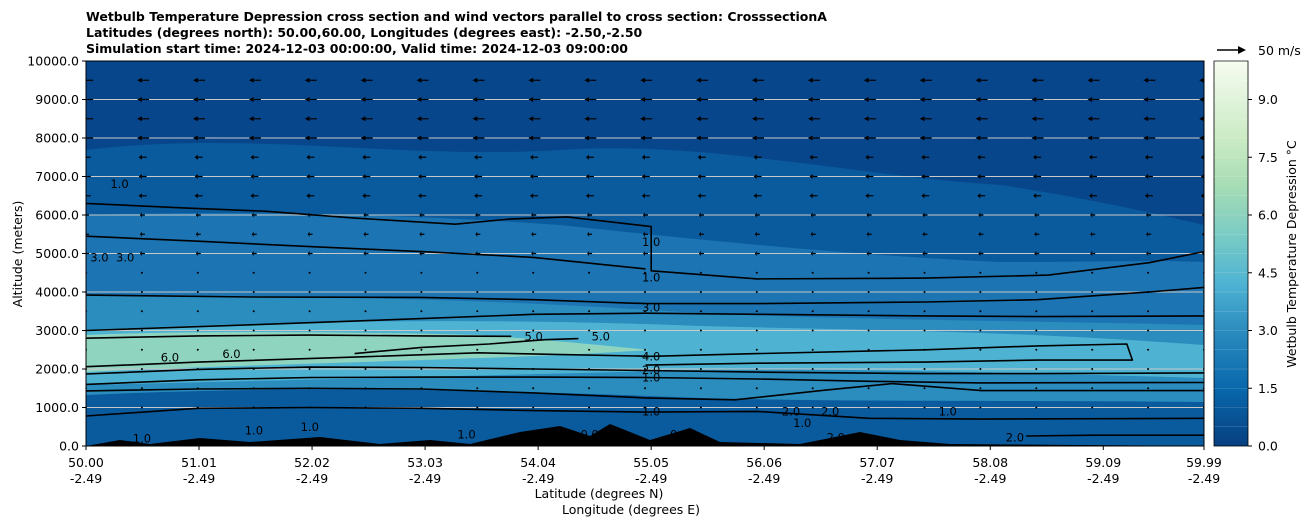 Image resolution: width=1312 pixels, height=526 pixels. Describe the element at coordinates (1268, 446) in the screenshot. I see `colorbar-tick-label: 0.0` at that location.